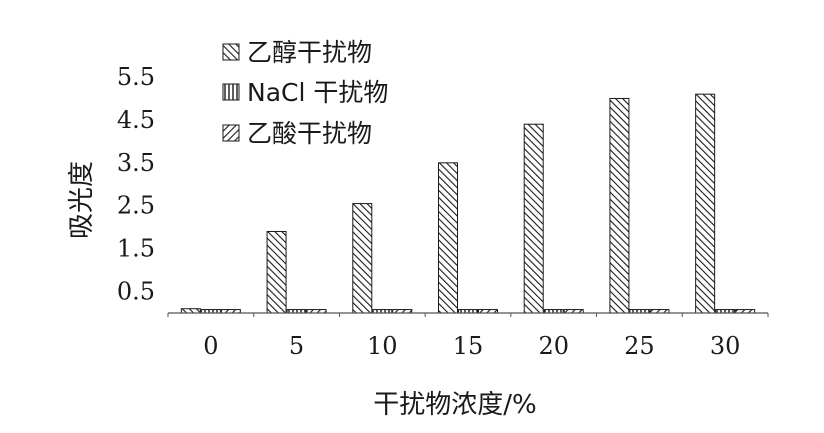  What do you see at coordinates (136, 206) in the screenshot?
I see `y-tick-label: 2.5` at bounding box center [136, 206].